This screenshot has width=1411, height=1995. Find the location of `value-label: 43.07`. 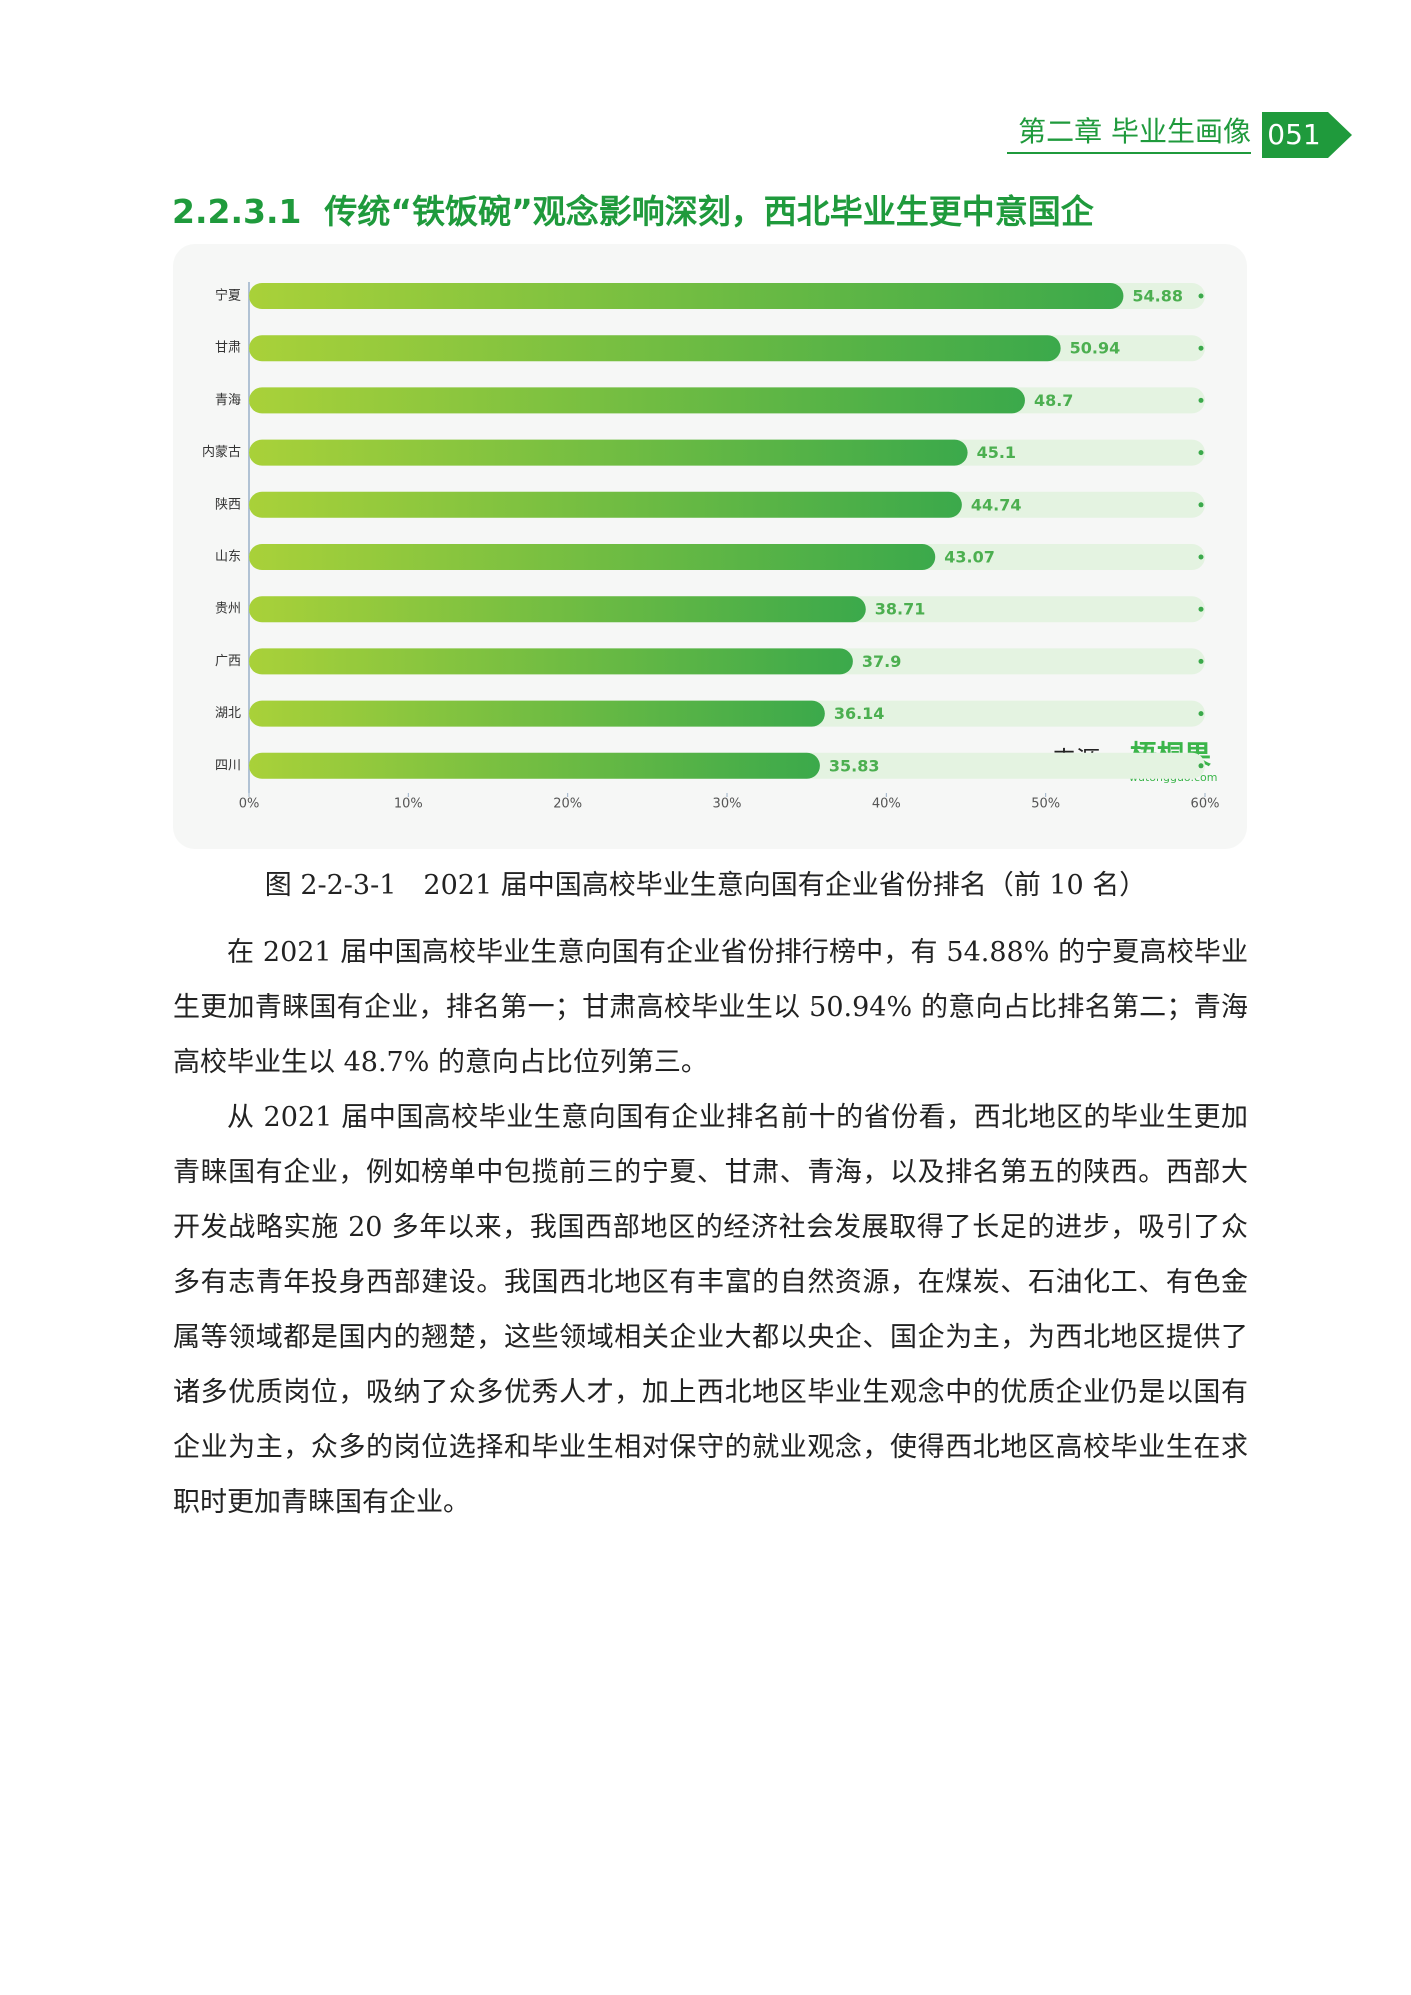

value-label: 43.07 is located at coordinates (969, 557).